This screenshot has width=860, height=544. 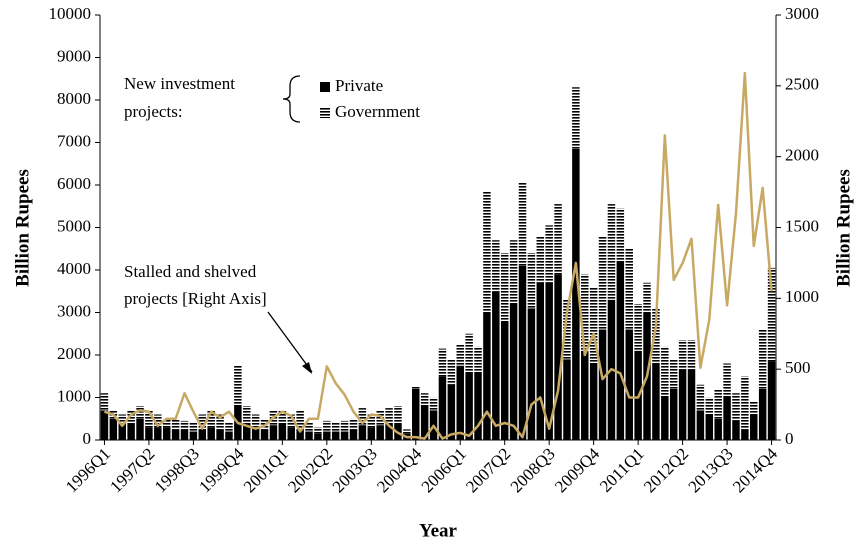 I want to click on legend-label: Government, so click(x=377, y=111).